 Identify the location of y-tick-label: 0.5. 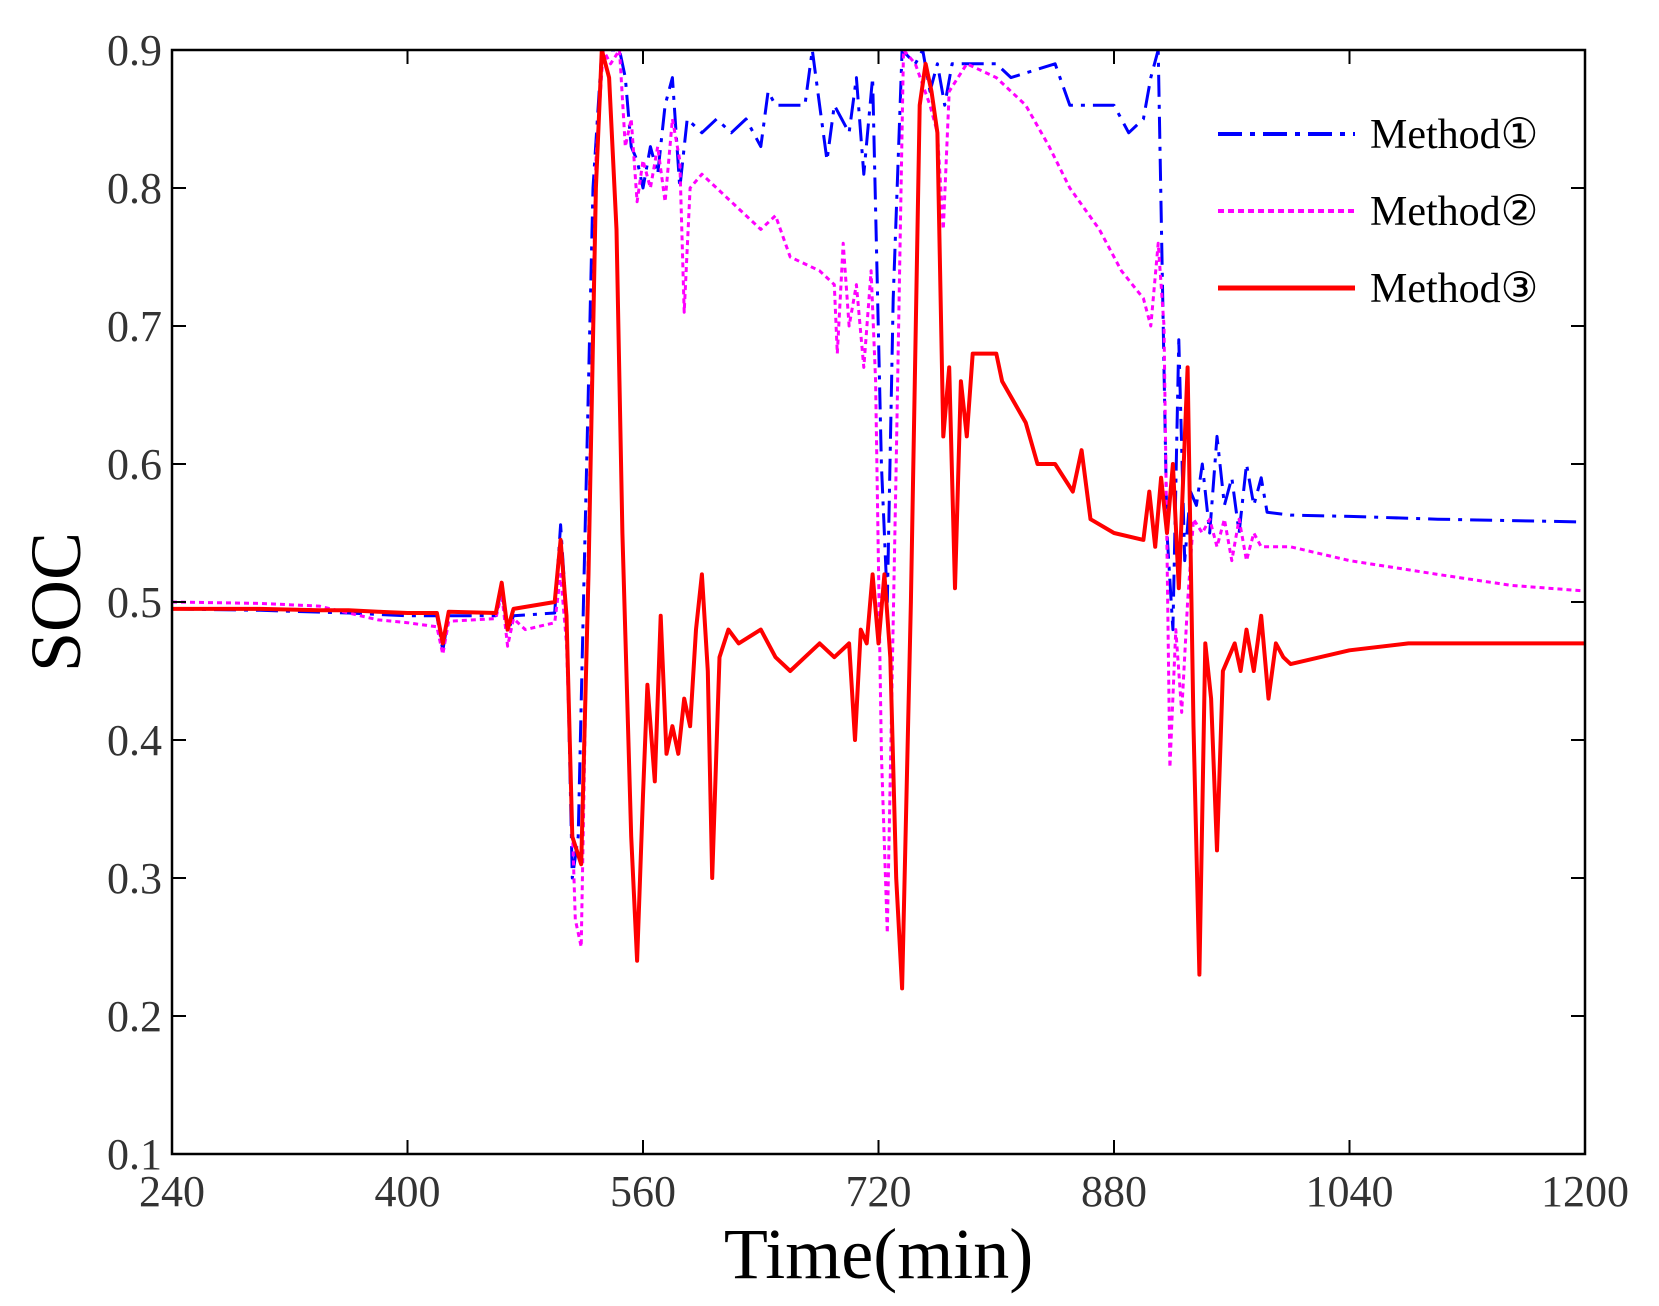
(134, 602).